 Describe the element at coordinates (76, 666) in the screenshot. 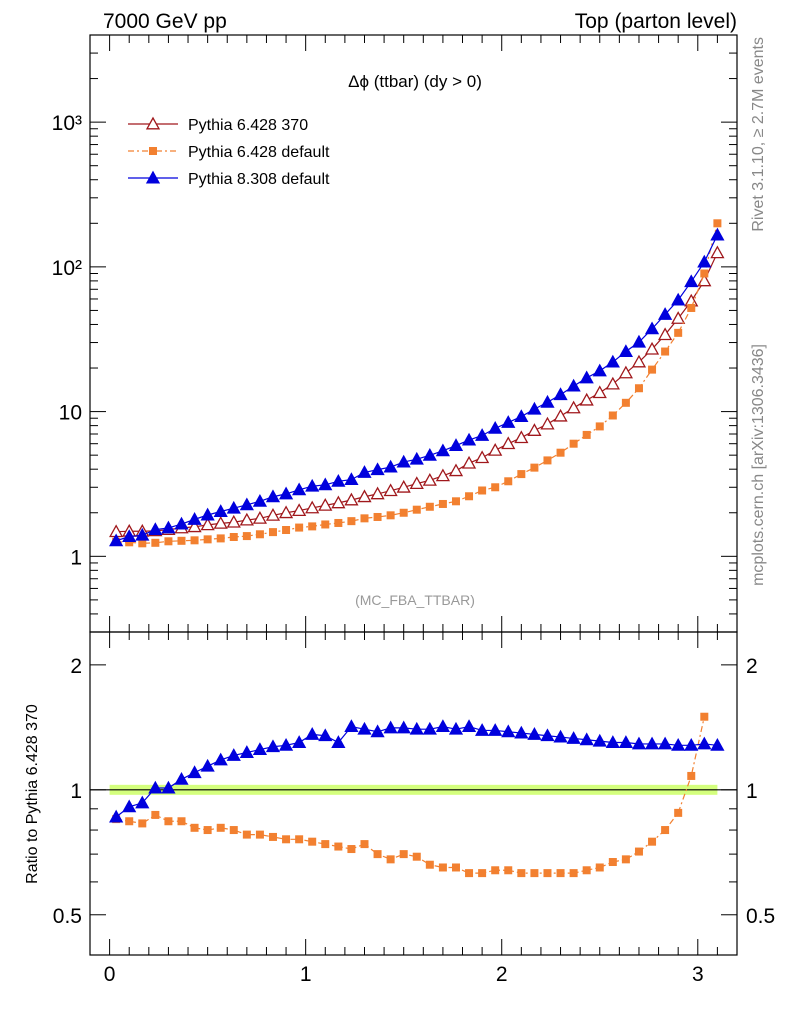

I see `y-tick-label: 2` at that location.